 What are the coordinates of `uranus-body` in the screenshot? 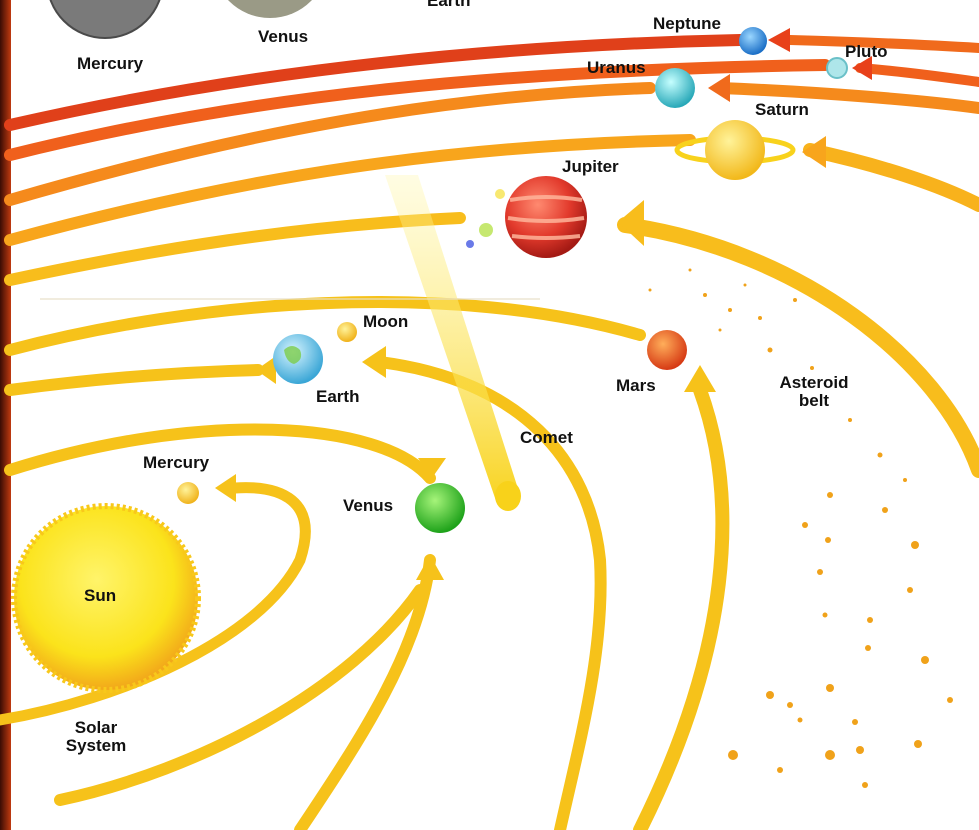 It's located at (675, 88).